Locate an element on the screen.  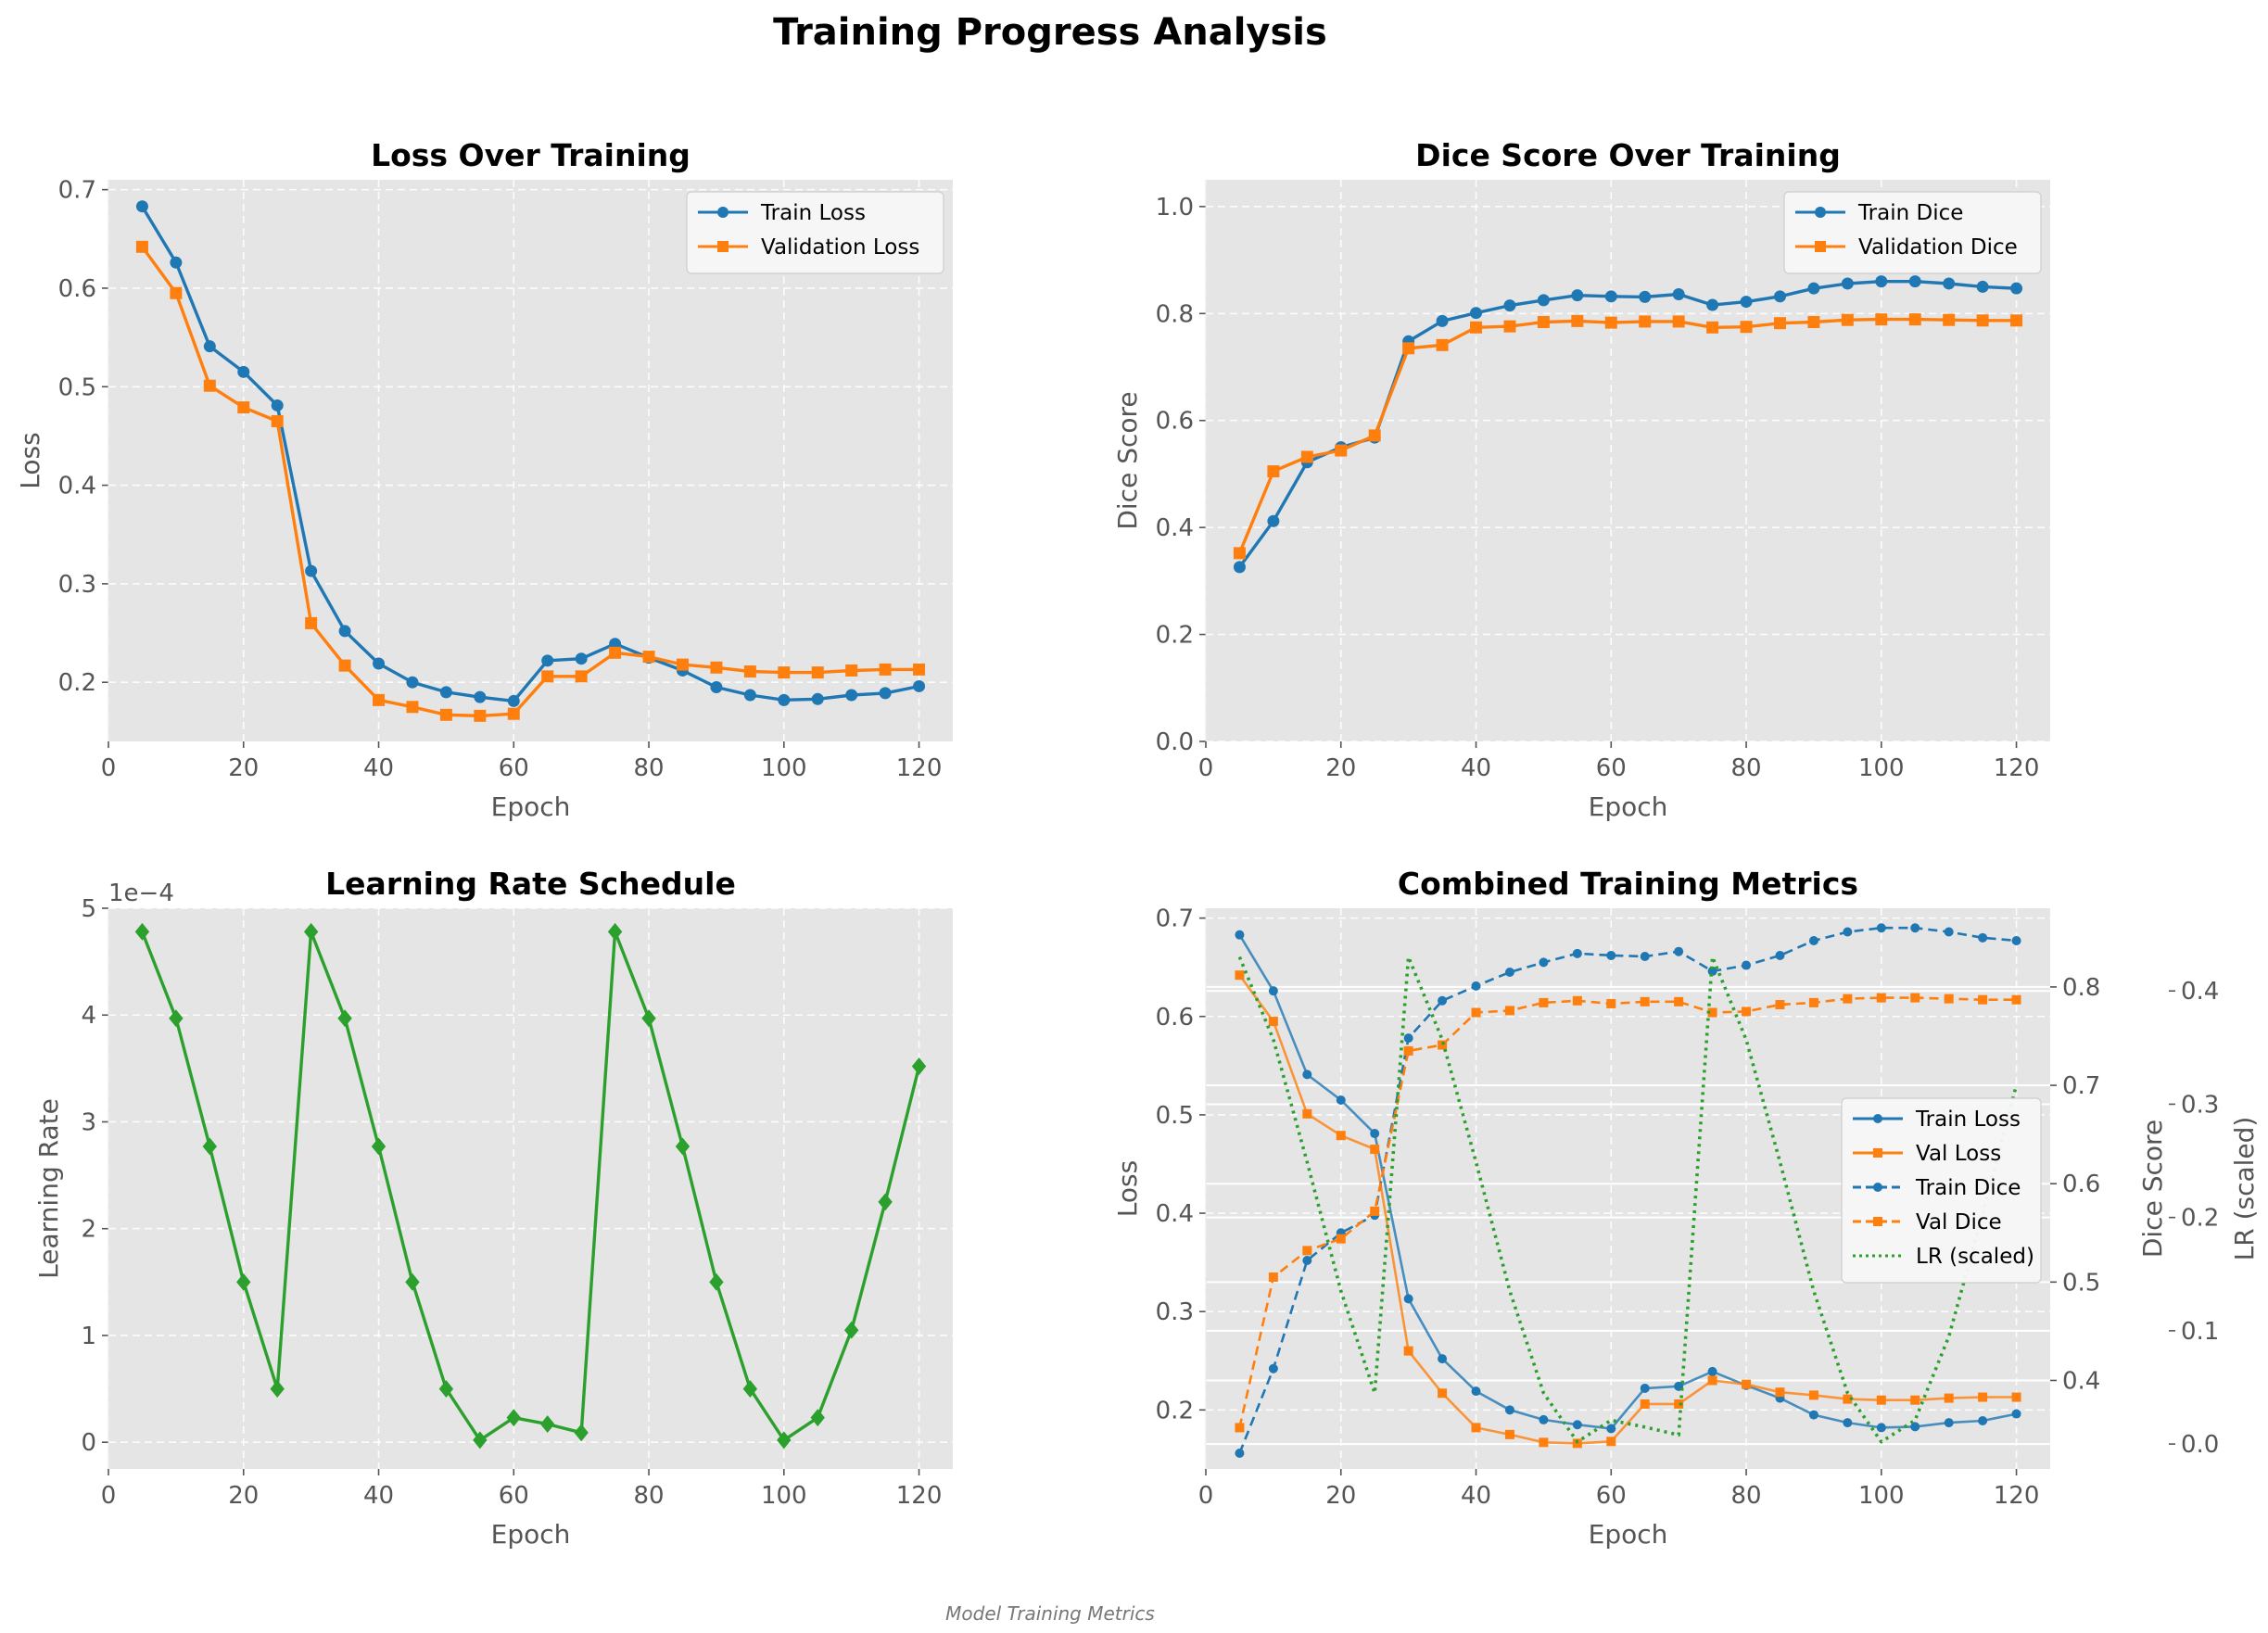
y-tick-label: 0.4 is located at coordinates (1175, 528).